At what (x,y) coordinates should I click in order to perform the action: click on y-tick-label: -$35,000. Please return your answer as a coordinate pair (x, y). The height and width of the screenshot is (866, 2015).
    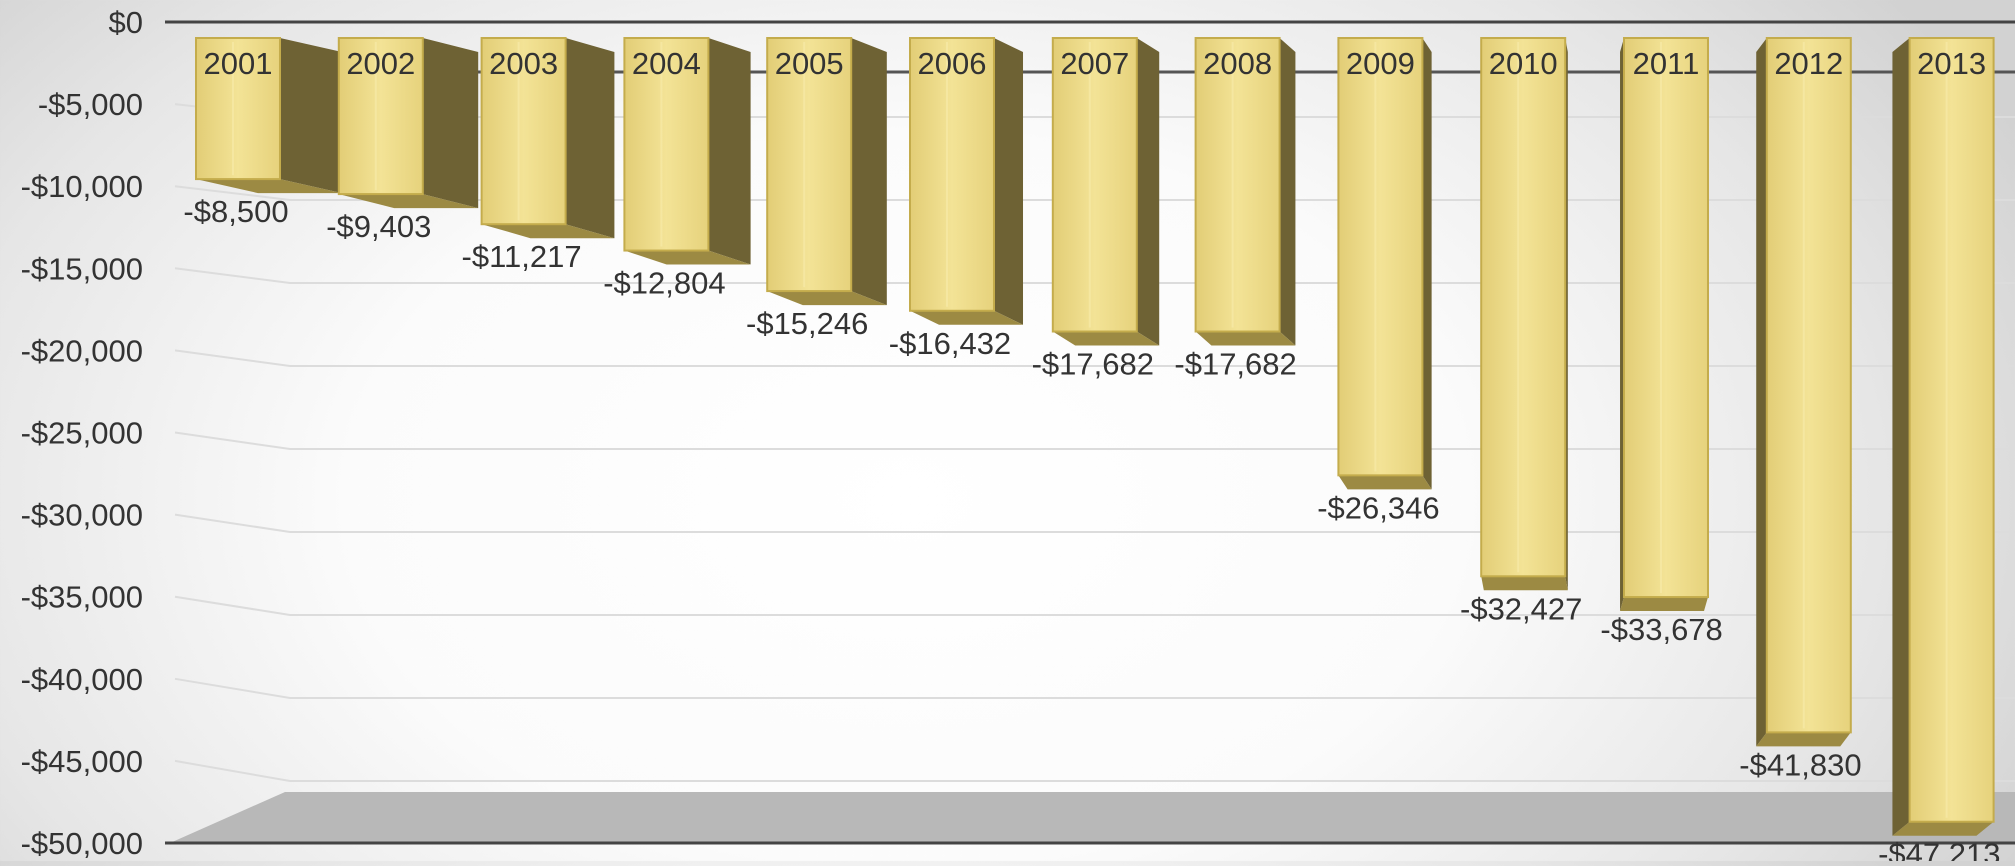
    Looking at the image, I should click on (82, 597).